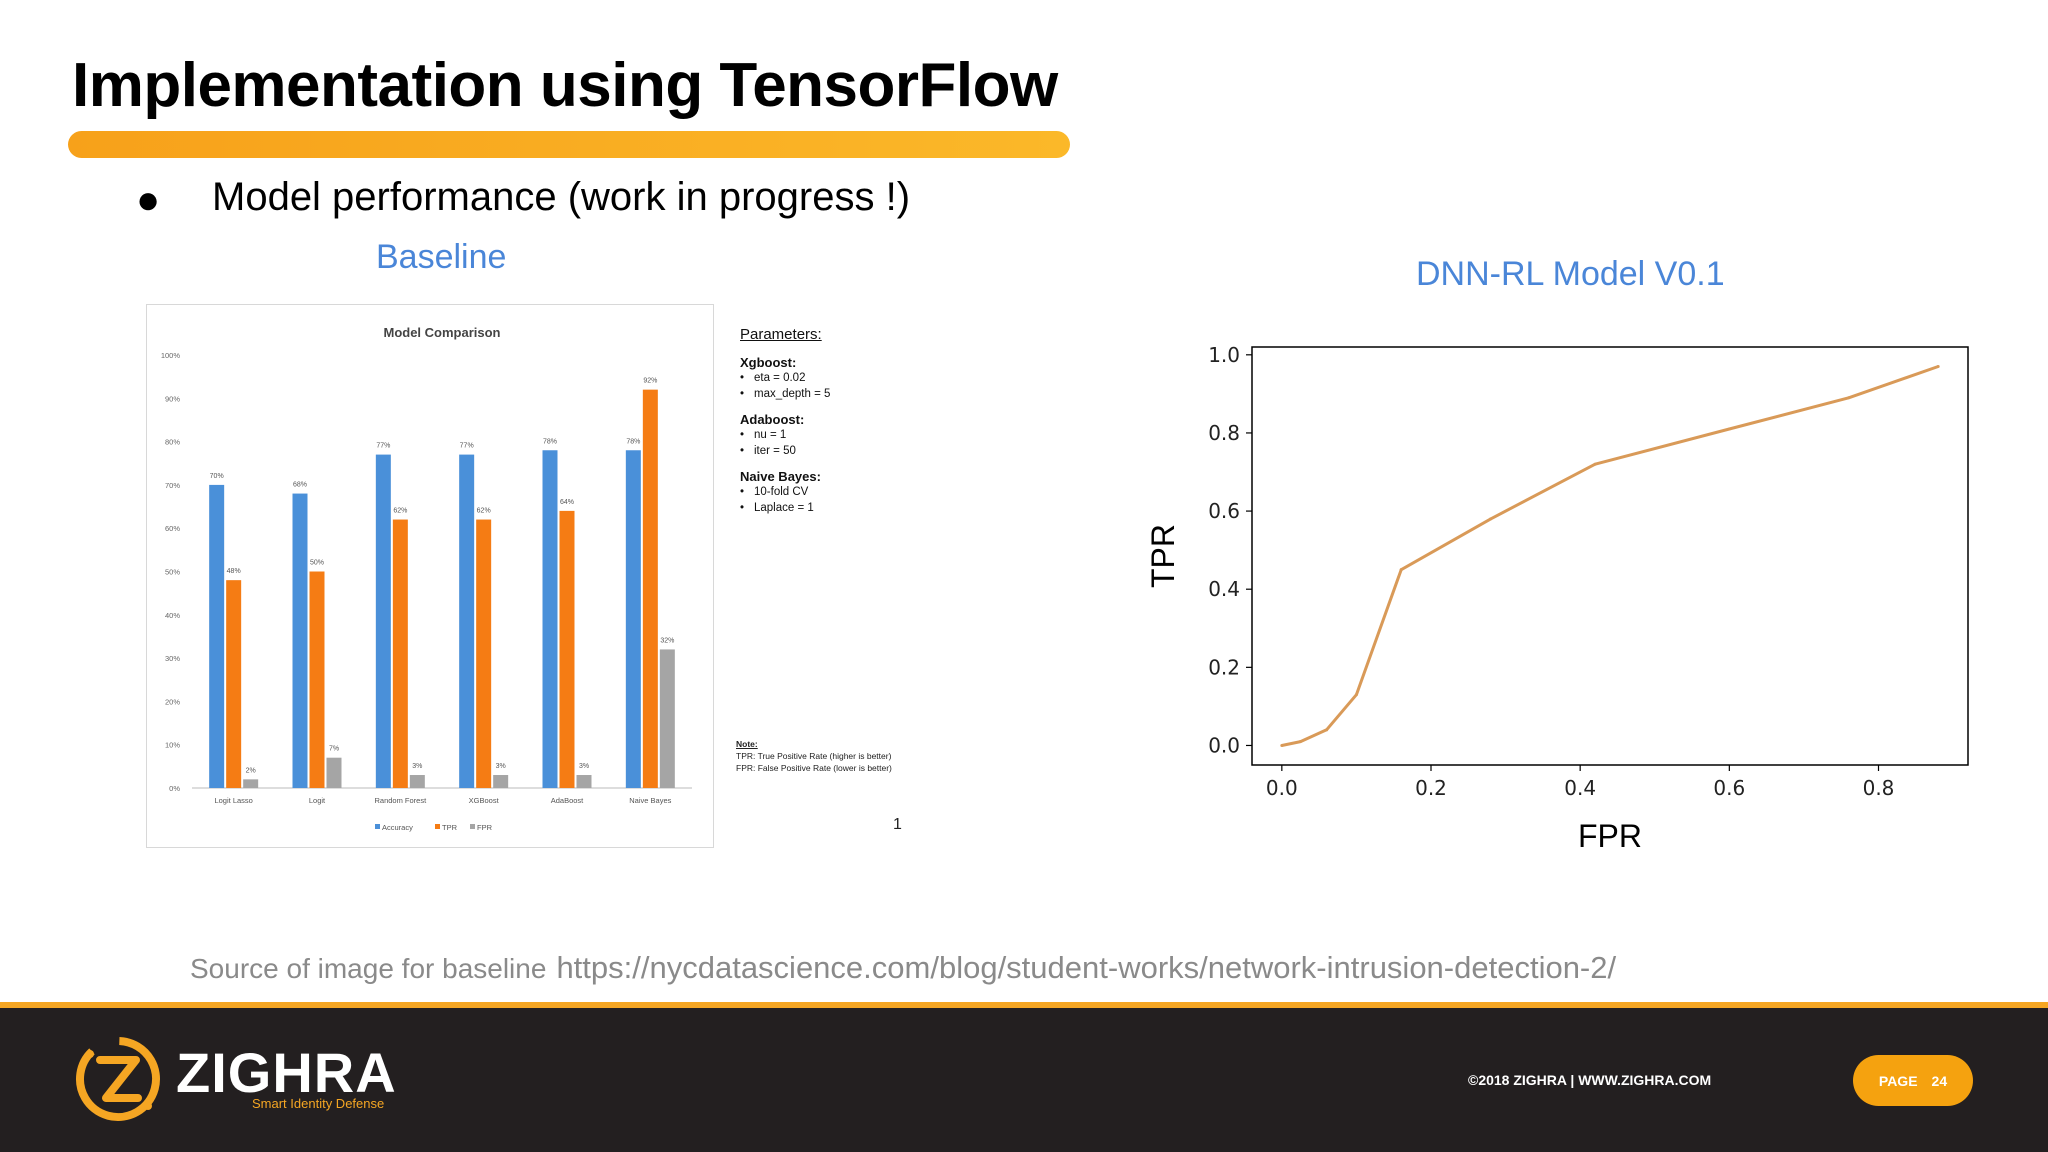 The height and width of the screenshot is (1152, 2048). I want to click on y-tick-label: 0.2, so click(1224, 667).